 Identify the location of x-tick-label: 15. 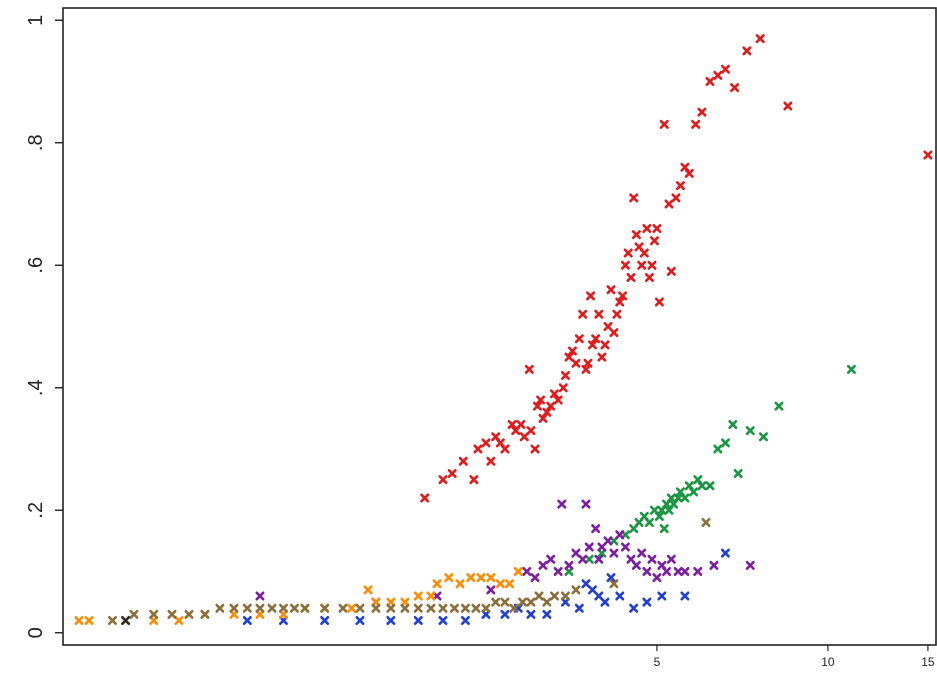
(928, 662).